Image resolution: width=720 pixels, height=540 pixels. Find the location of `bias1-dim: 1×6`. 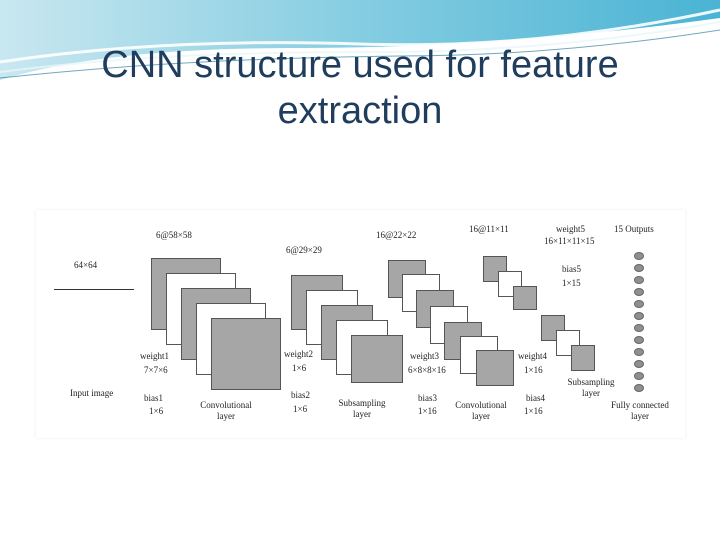

bias1-dim: 1×6 is located at coordinates (156, 411).